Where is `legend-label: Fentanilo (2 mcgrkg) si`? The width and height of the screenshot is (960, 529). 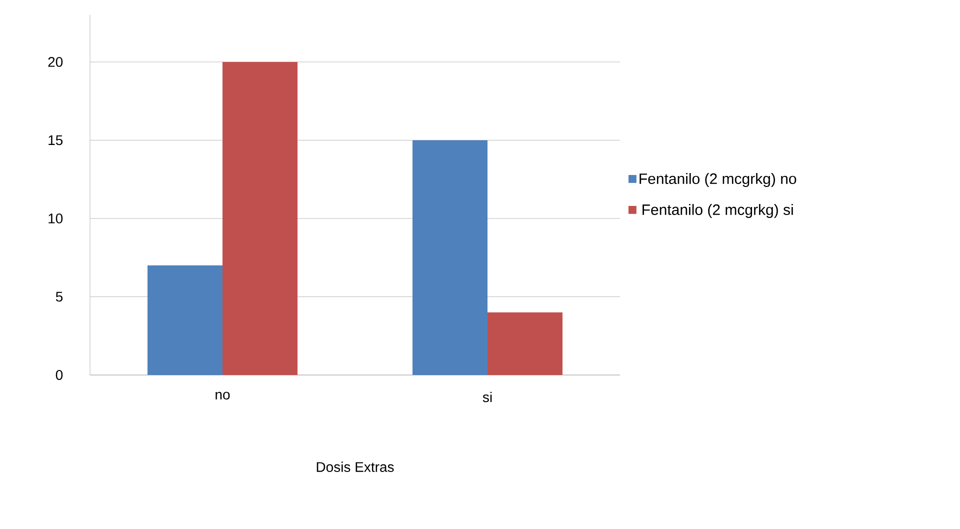
legend-label: Fentanilo (2 mcgrkg) si is located at coordinates (717, 211).